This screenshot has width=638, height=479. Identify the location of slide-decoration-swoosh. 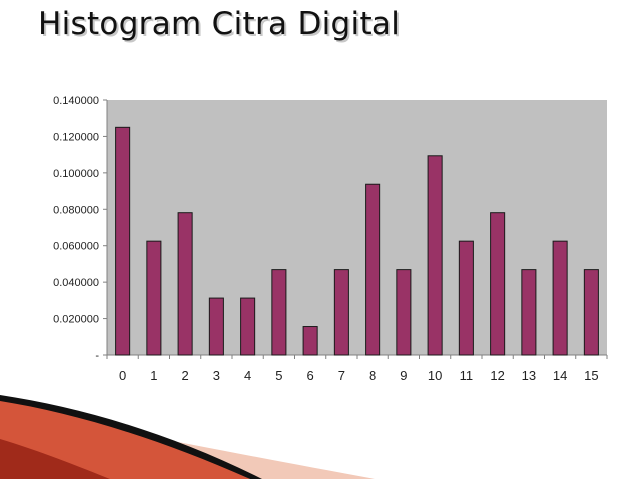
(187, 437).